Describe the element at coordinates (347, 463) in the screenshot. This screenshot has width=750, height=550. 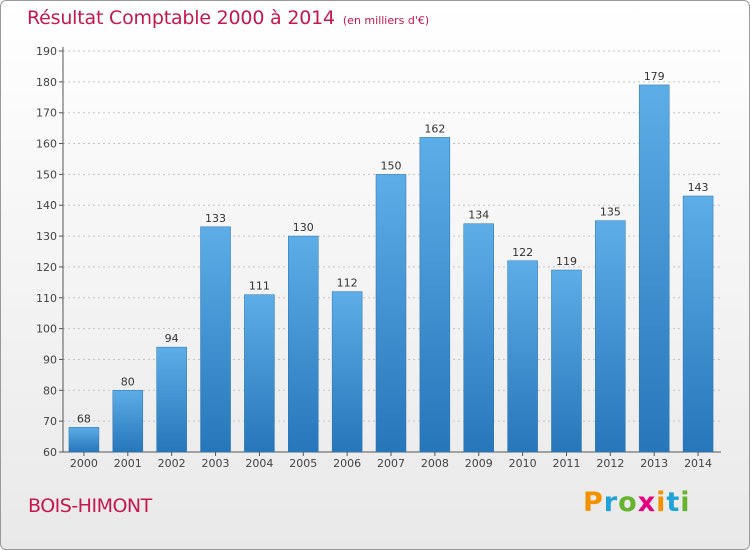
I see `x-tick-label: 2006` at that location.